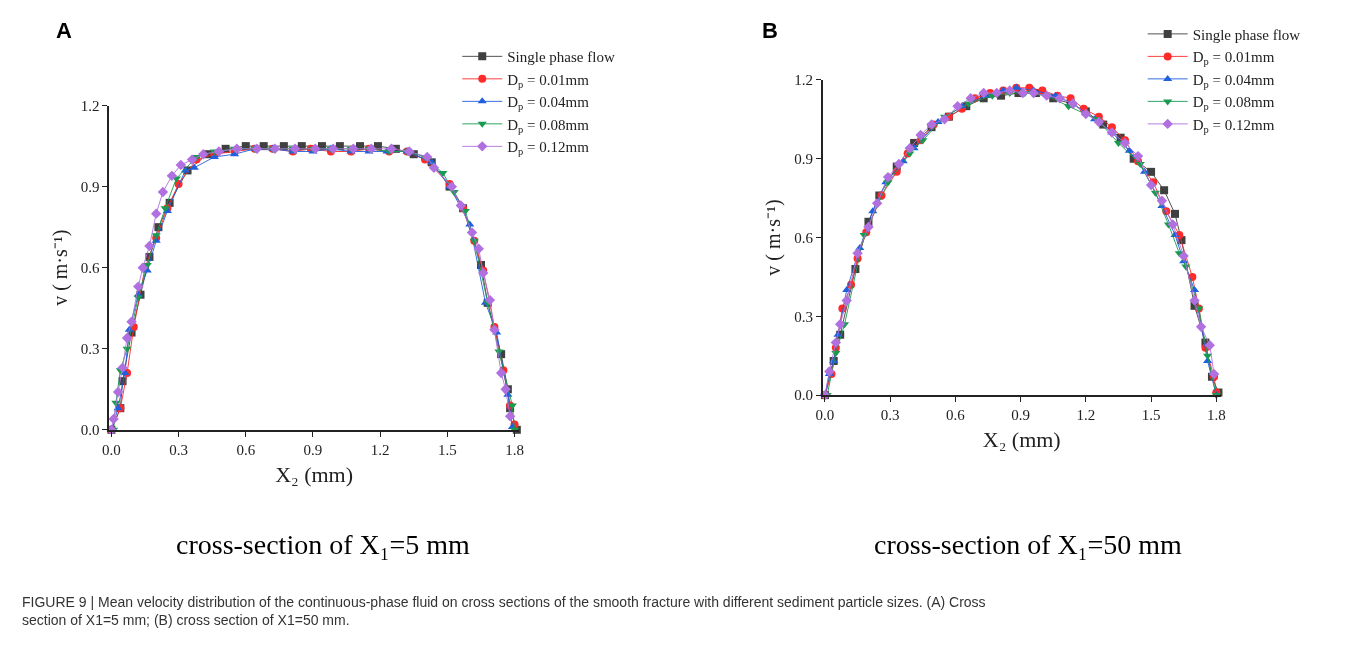  What do you see at coordinates (770, 30) in the screenshot?
I see `chart-title: B` at bounding box center [770, 30].